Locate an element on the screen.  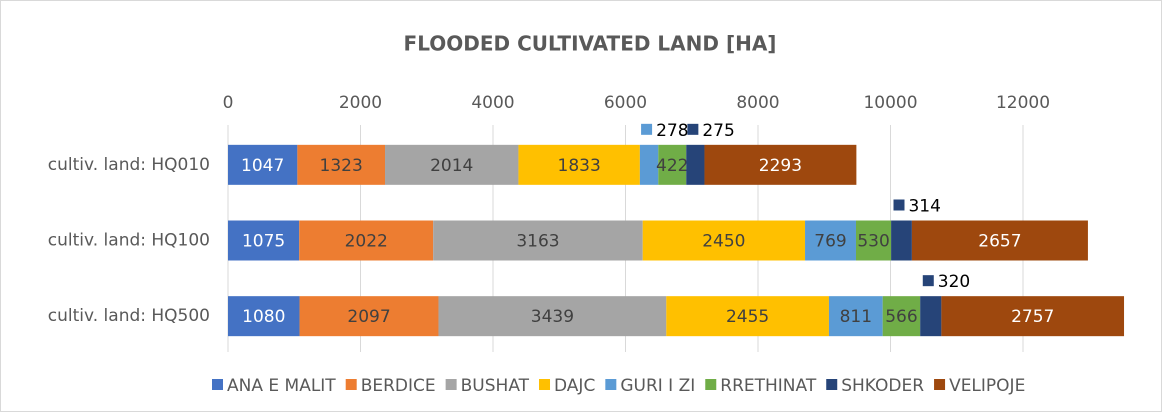
value-label: 2097 is located at coordinates (368, 317).